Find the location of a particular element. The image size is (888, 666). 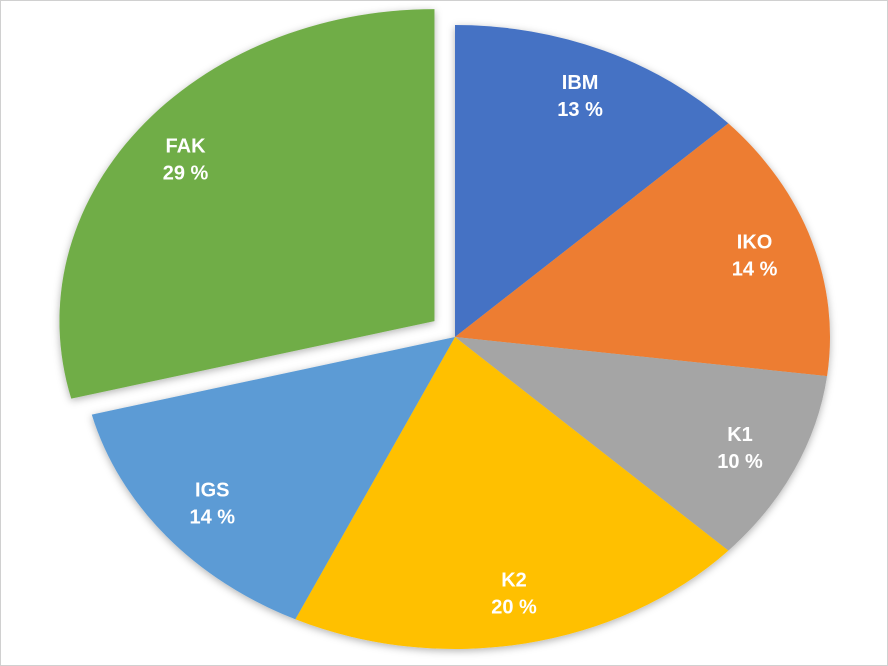

slice-label: K2 is located at coordinates (514, 581).